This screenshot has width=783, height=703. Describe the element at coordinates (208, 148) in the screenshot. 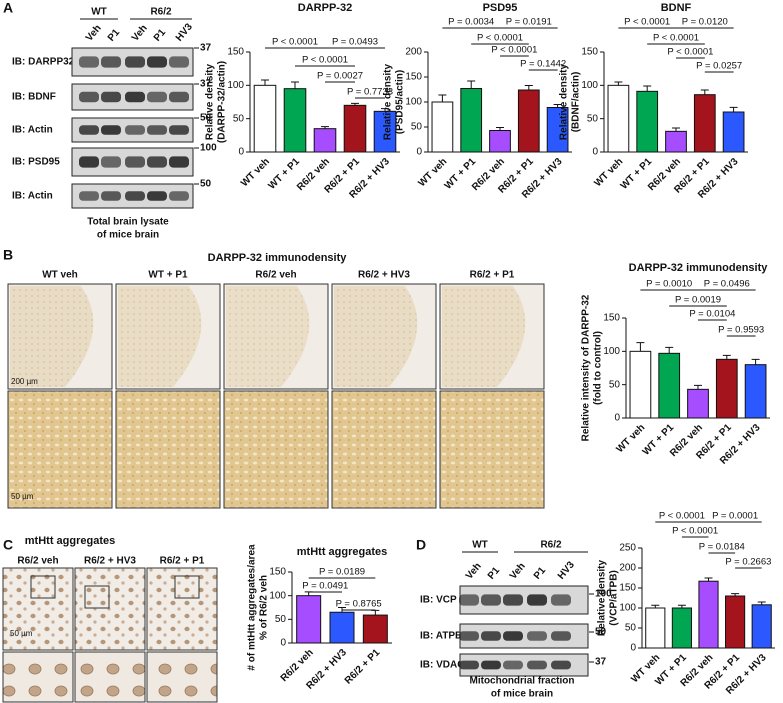

I see `marker-label: 100` at that location.